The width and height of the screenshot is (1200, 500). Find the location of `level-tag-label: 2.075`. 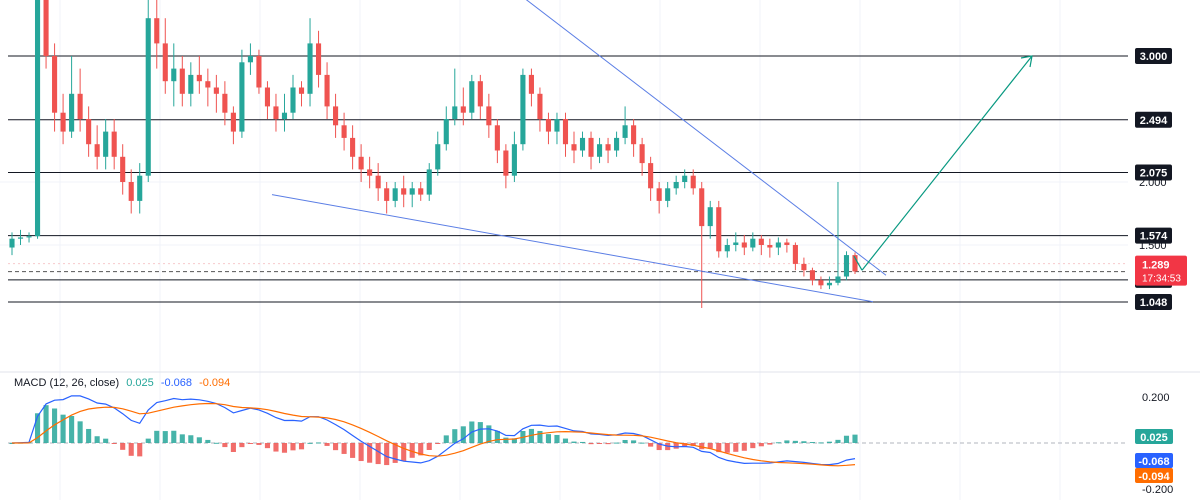

level-tag-label: 2.075 is located at coordinates (1154, 174).